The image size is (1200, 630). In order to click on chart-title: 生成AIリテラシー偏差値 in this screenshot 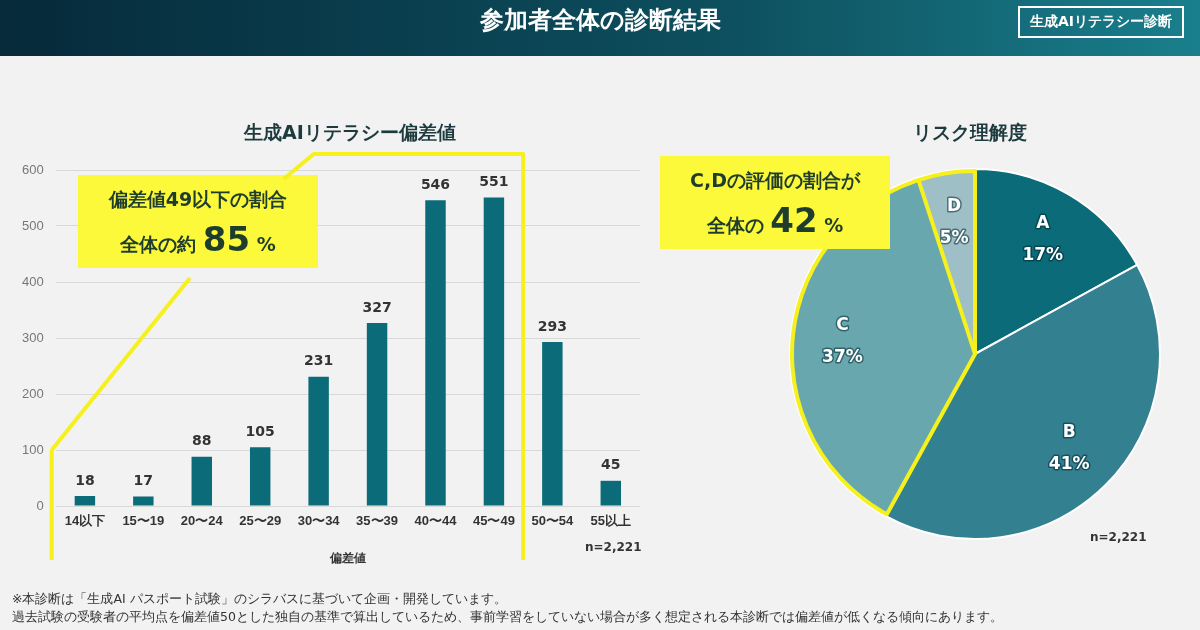, I will do `click(349, 132)`.